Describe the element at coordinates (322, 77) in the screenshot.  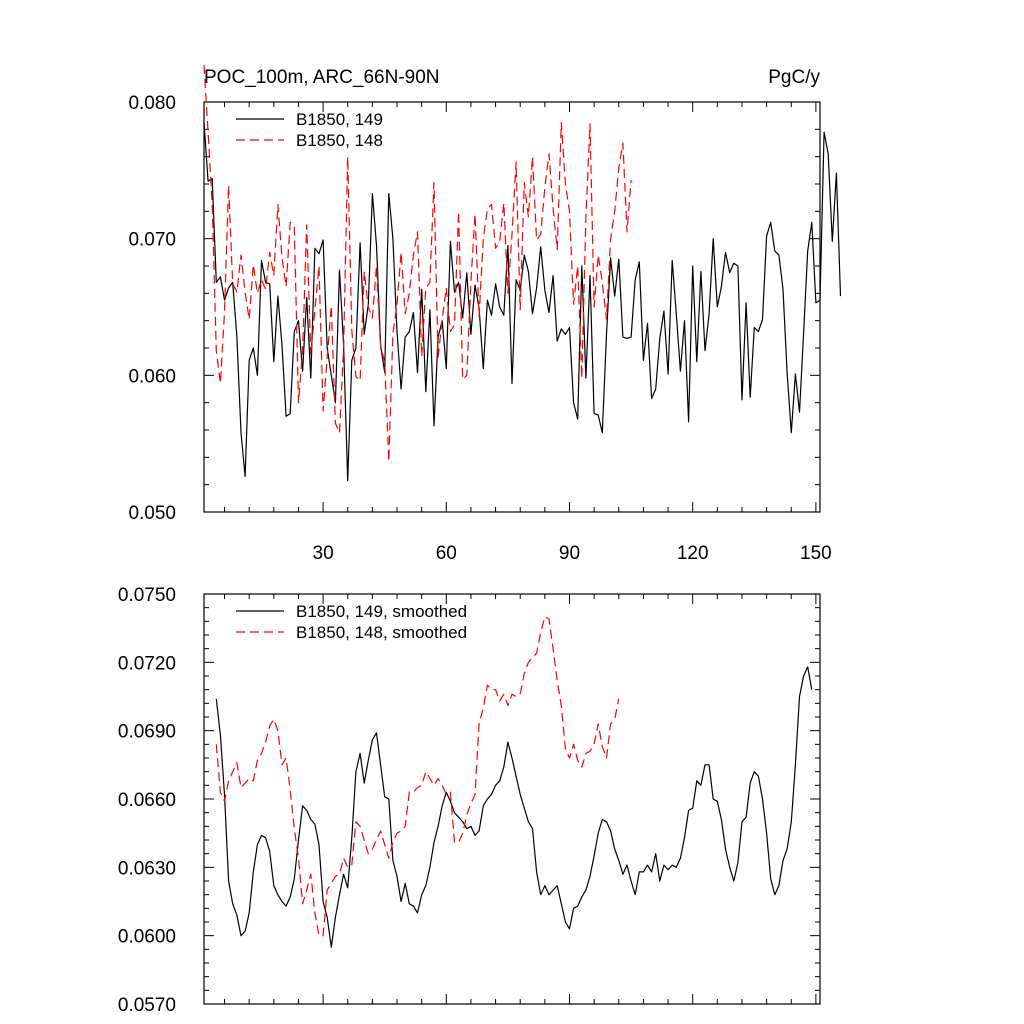
I see `chart-title: POC_100m, ARC_66N-90N` at that location.